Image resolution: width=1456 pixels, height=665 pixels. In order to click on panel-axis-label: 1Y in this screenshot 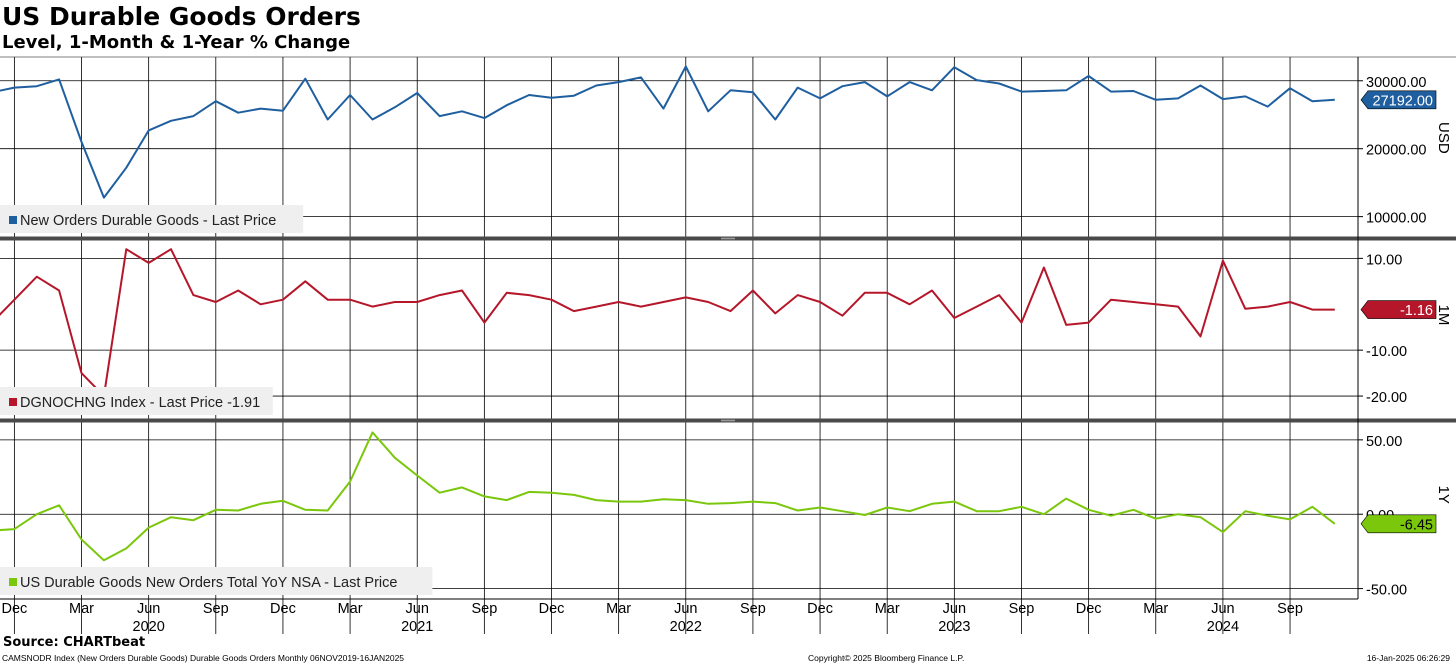, I will do `click(1443, 495)`.